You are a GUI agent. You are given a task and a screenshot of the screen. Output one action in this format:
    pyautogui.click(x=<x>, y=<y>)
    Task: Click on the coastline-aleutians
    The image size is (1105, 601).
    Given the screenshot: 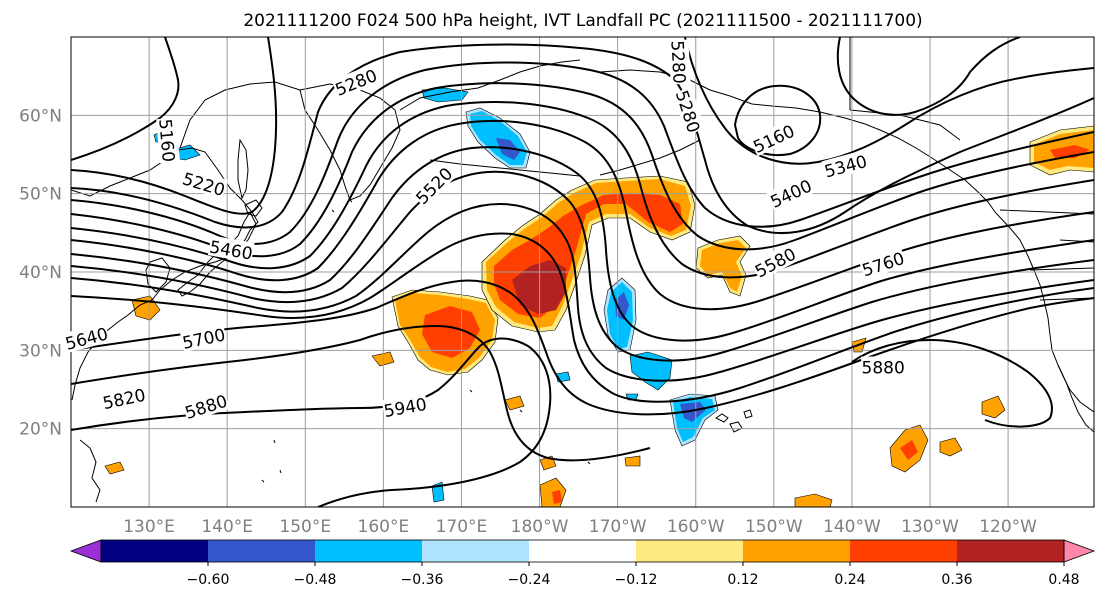 What is the action you would take?
    pyautogui.click(x=505, y=168)
    